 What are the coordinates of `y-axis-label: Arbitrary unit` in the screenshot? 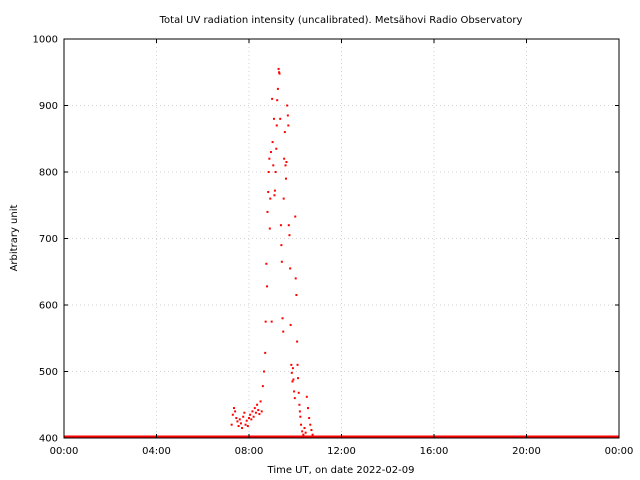 It's located at (14, 238).